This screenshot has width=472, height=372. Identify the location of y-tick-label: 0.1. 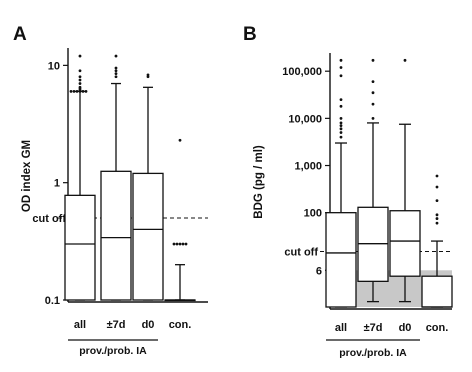
(52, 301).